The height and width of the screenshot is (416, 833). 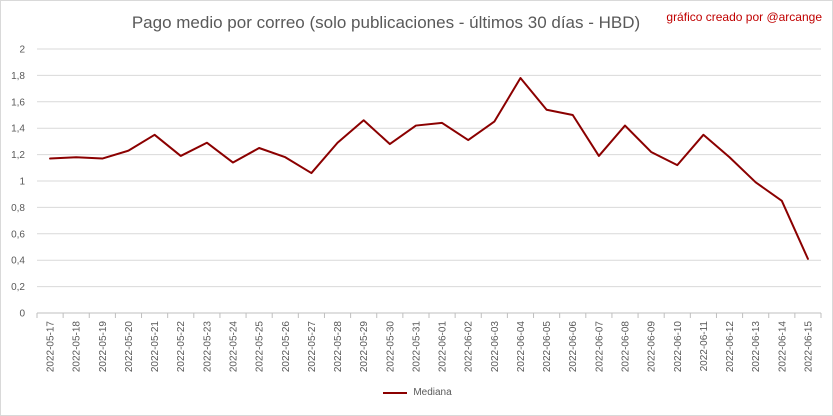 What do you see at coordinates (18, 76) in the screenshot?
I see `y-tick-label: 1,8` at bounding box center [18, 76].